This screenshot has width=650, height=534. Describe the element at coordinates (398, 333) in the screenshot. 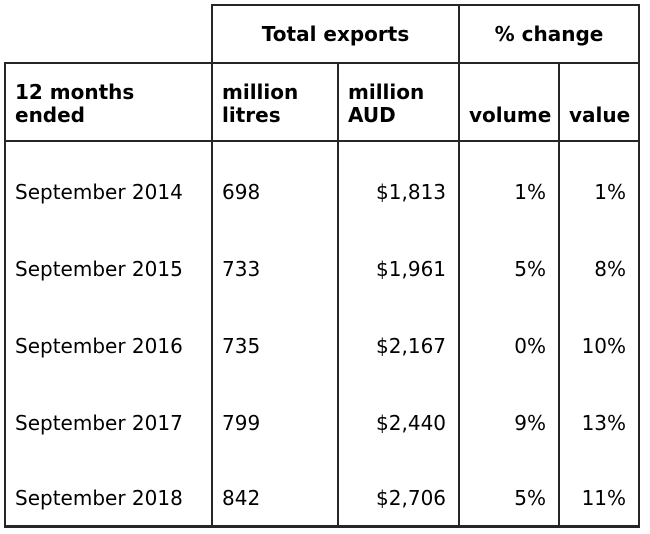

I see `cell-aud: $2,167` at that location.